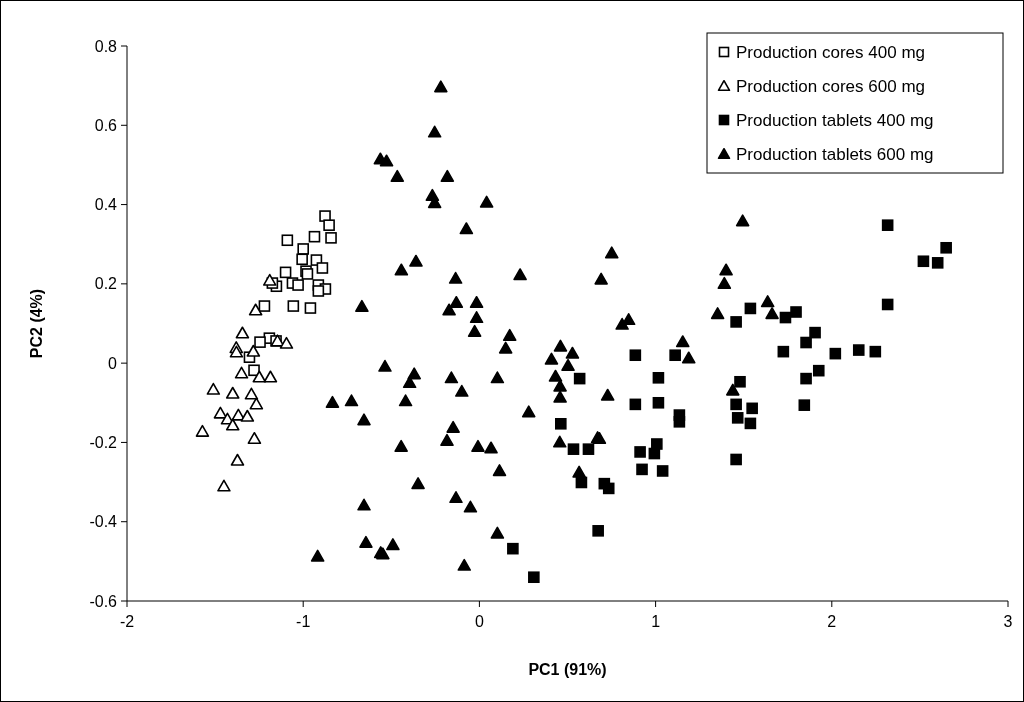 Image resolution: width=1024 pixels, height=702 pixels. What do you see at coordinates (567, 669) in the screenshot?
I see `x-axis-title: PC1 (91%)` at bounding box center [567, 669].